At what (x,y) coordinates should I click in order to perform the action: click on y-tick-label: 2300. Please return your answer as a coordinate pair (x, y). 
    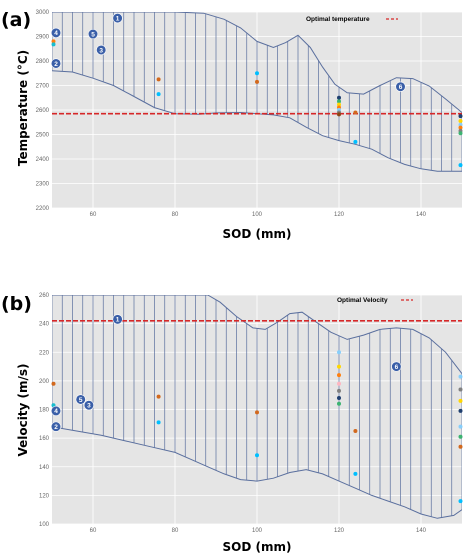
    Looking at the image, I should click on (43, 185).